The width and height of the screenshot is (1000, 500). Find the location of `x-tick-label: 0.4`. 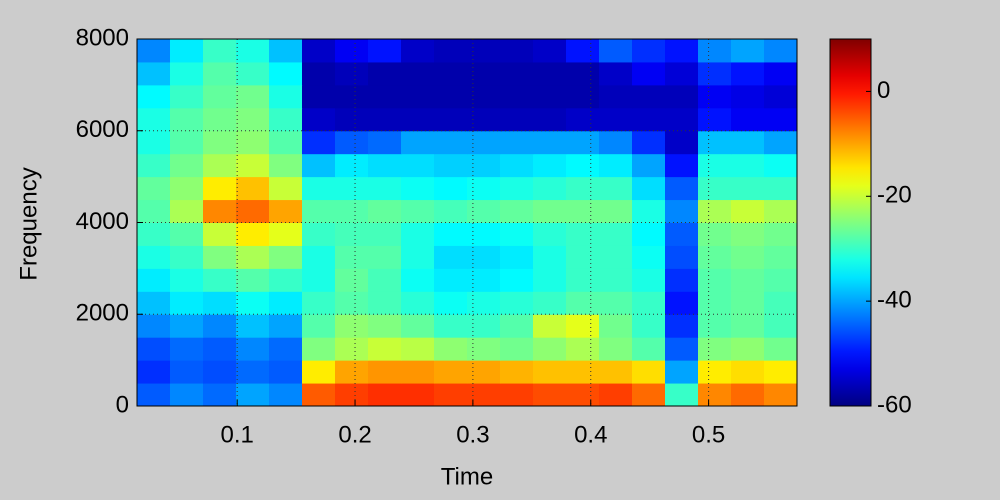

x-tick-label: 0.4 is located at coordinates (590, 434).